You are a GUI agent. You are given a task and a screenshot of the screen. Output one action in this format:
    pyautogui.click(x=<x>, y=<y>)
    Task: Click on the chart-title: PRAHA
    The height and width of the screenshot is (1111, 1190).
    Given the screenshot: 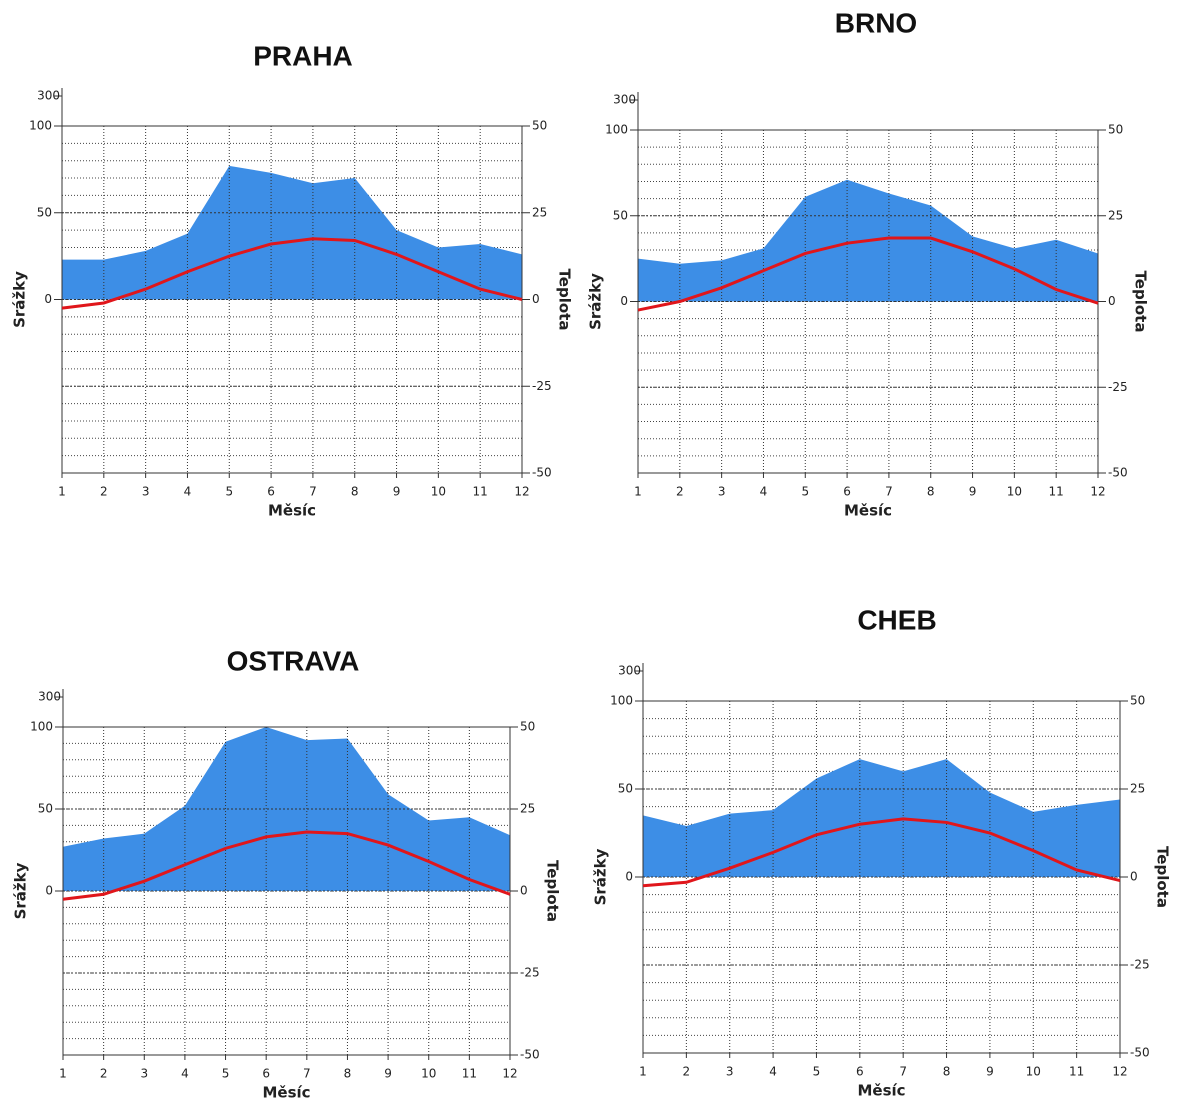 What is the action you would take?
    pyautogui.click(x=303, y=55)
    